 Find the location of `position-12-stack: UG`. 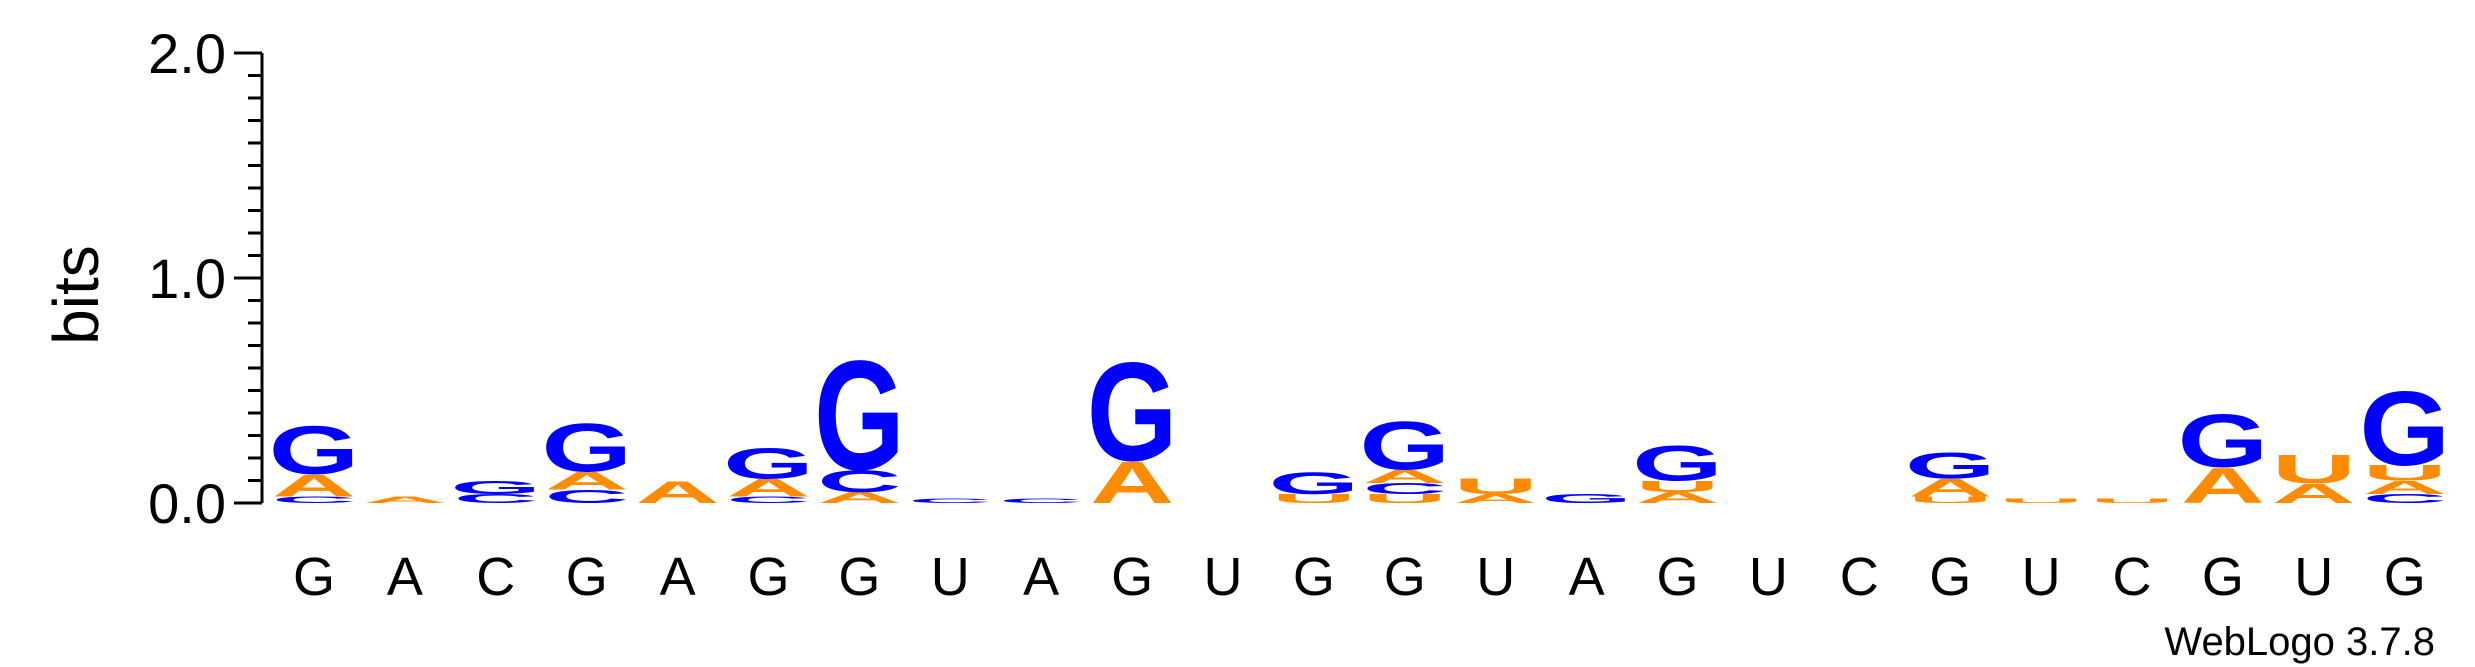

position-12-stack: UG is located at coordinates (1314, 486).